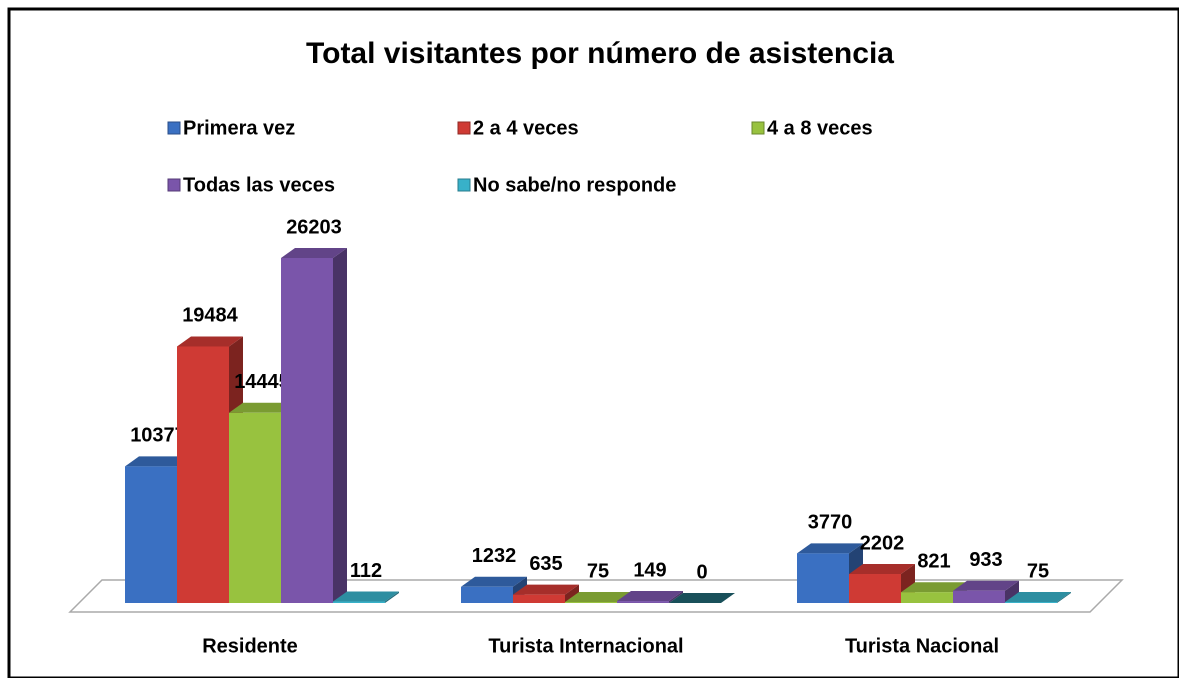 The image size is (1179, 678). Describe the element at coordinates (262, 382) in the screenshot. I see `data-label: 14445` at that location.